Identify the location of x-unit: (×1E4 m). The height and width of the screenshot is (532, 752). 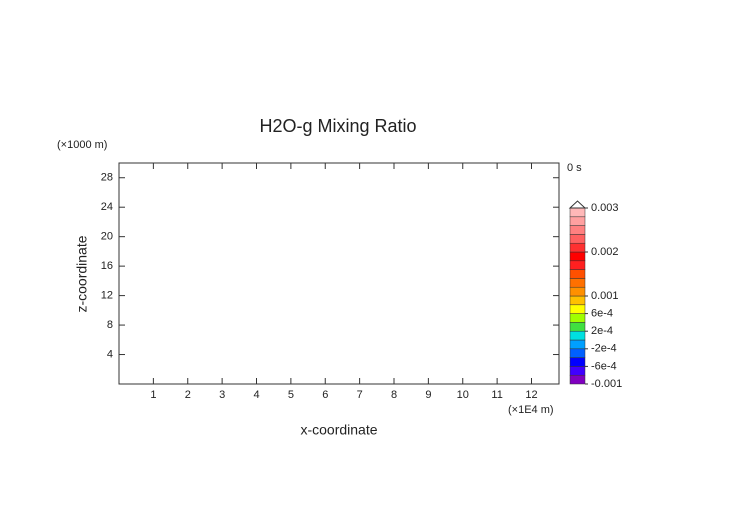
(531, 410).